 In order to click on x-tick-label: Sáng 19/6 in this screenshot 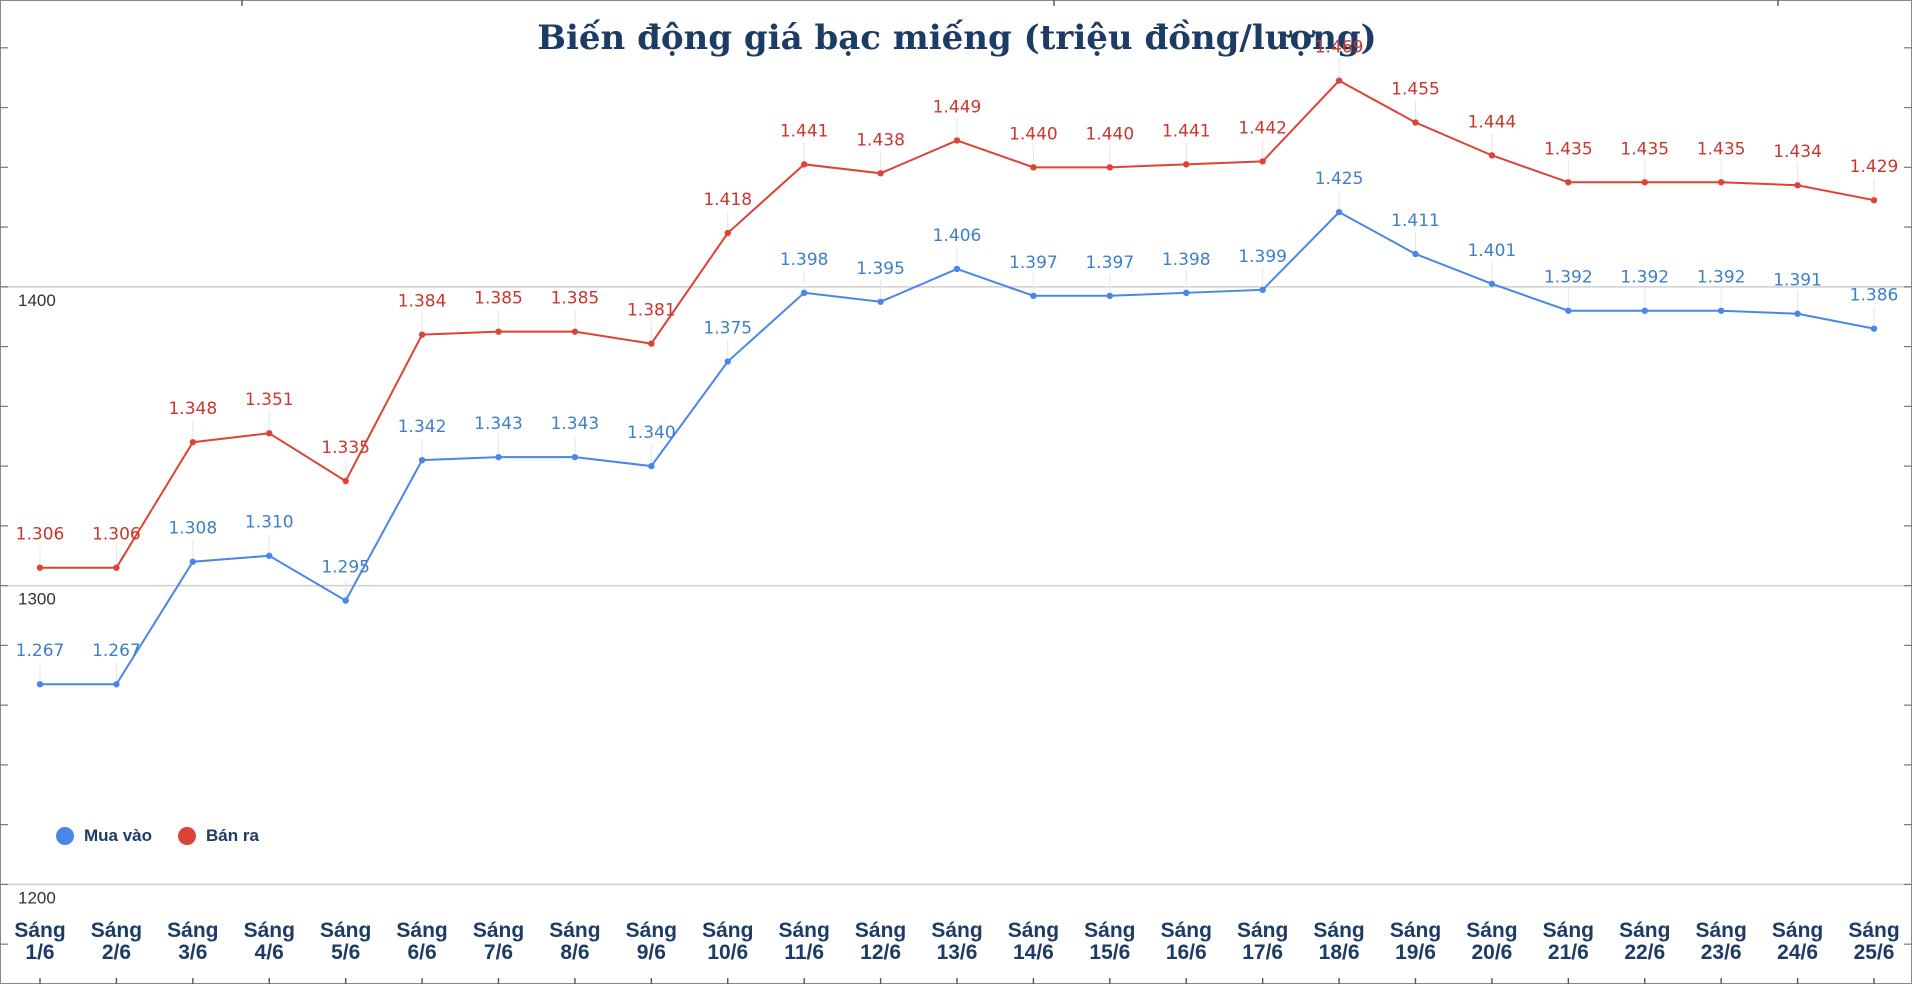, I will do `click(1415, 941)`.